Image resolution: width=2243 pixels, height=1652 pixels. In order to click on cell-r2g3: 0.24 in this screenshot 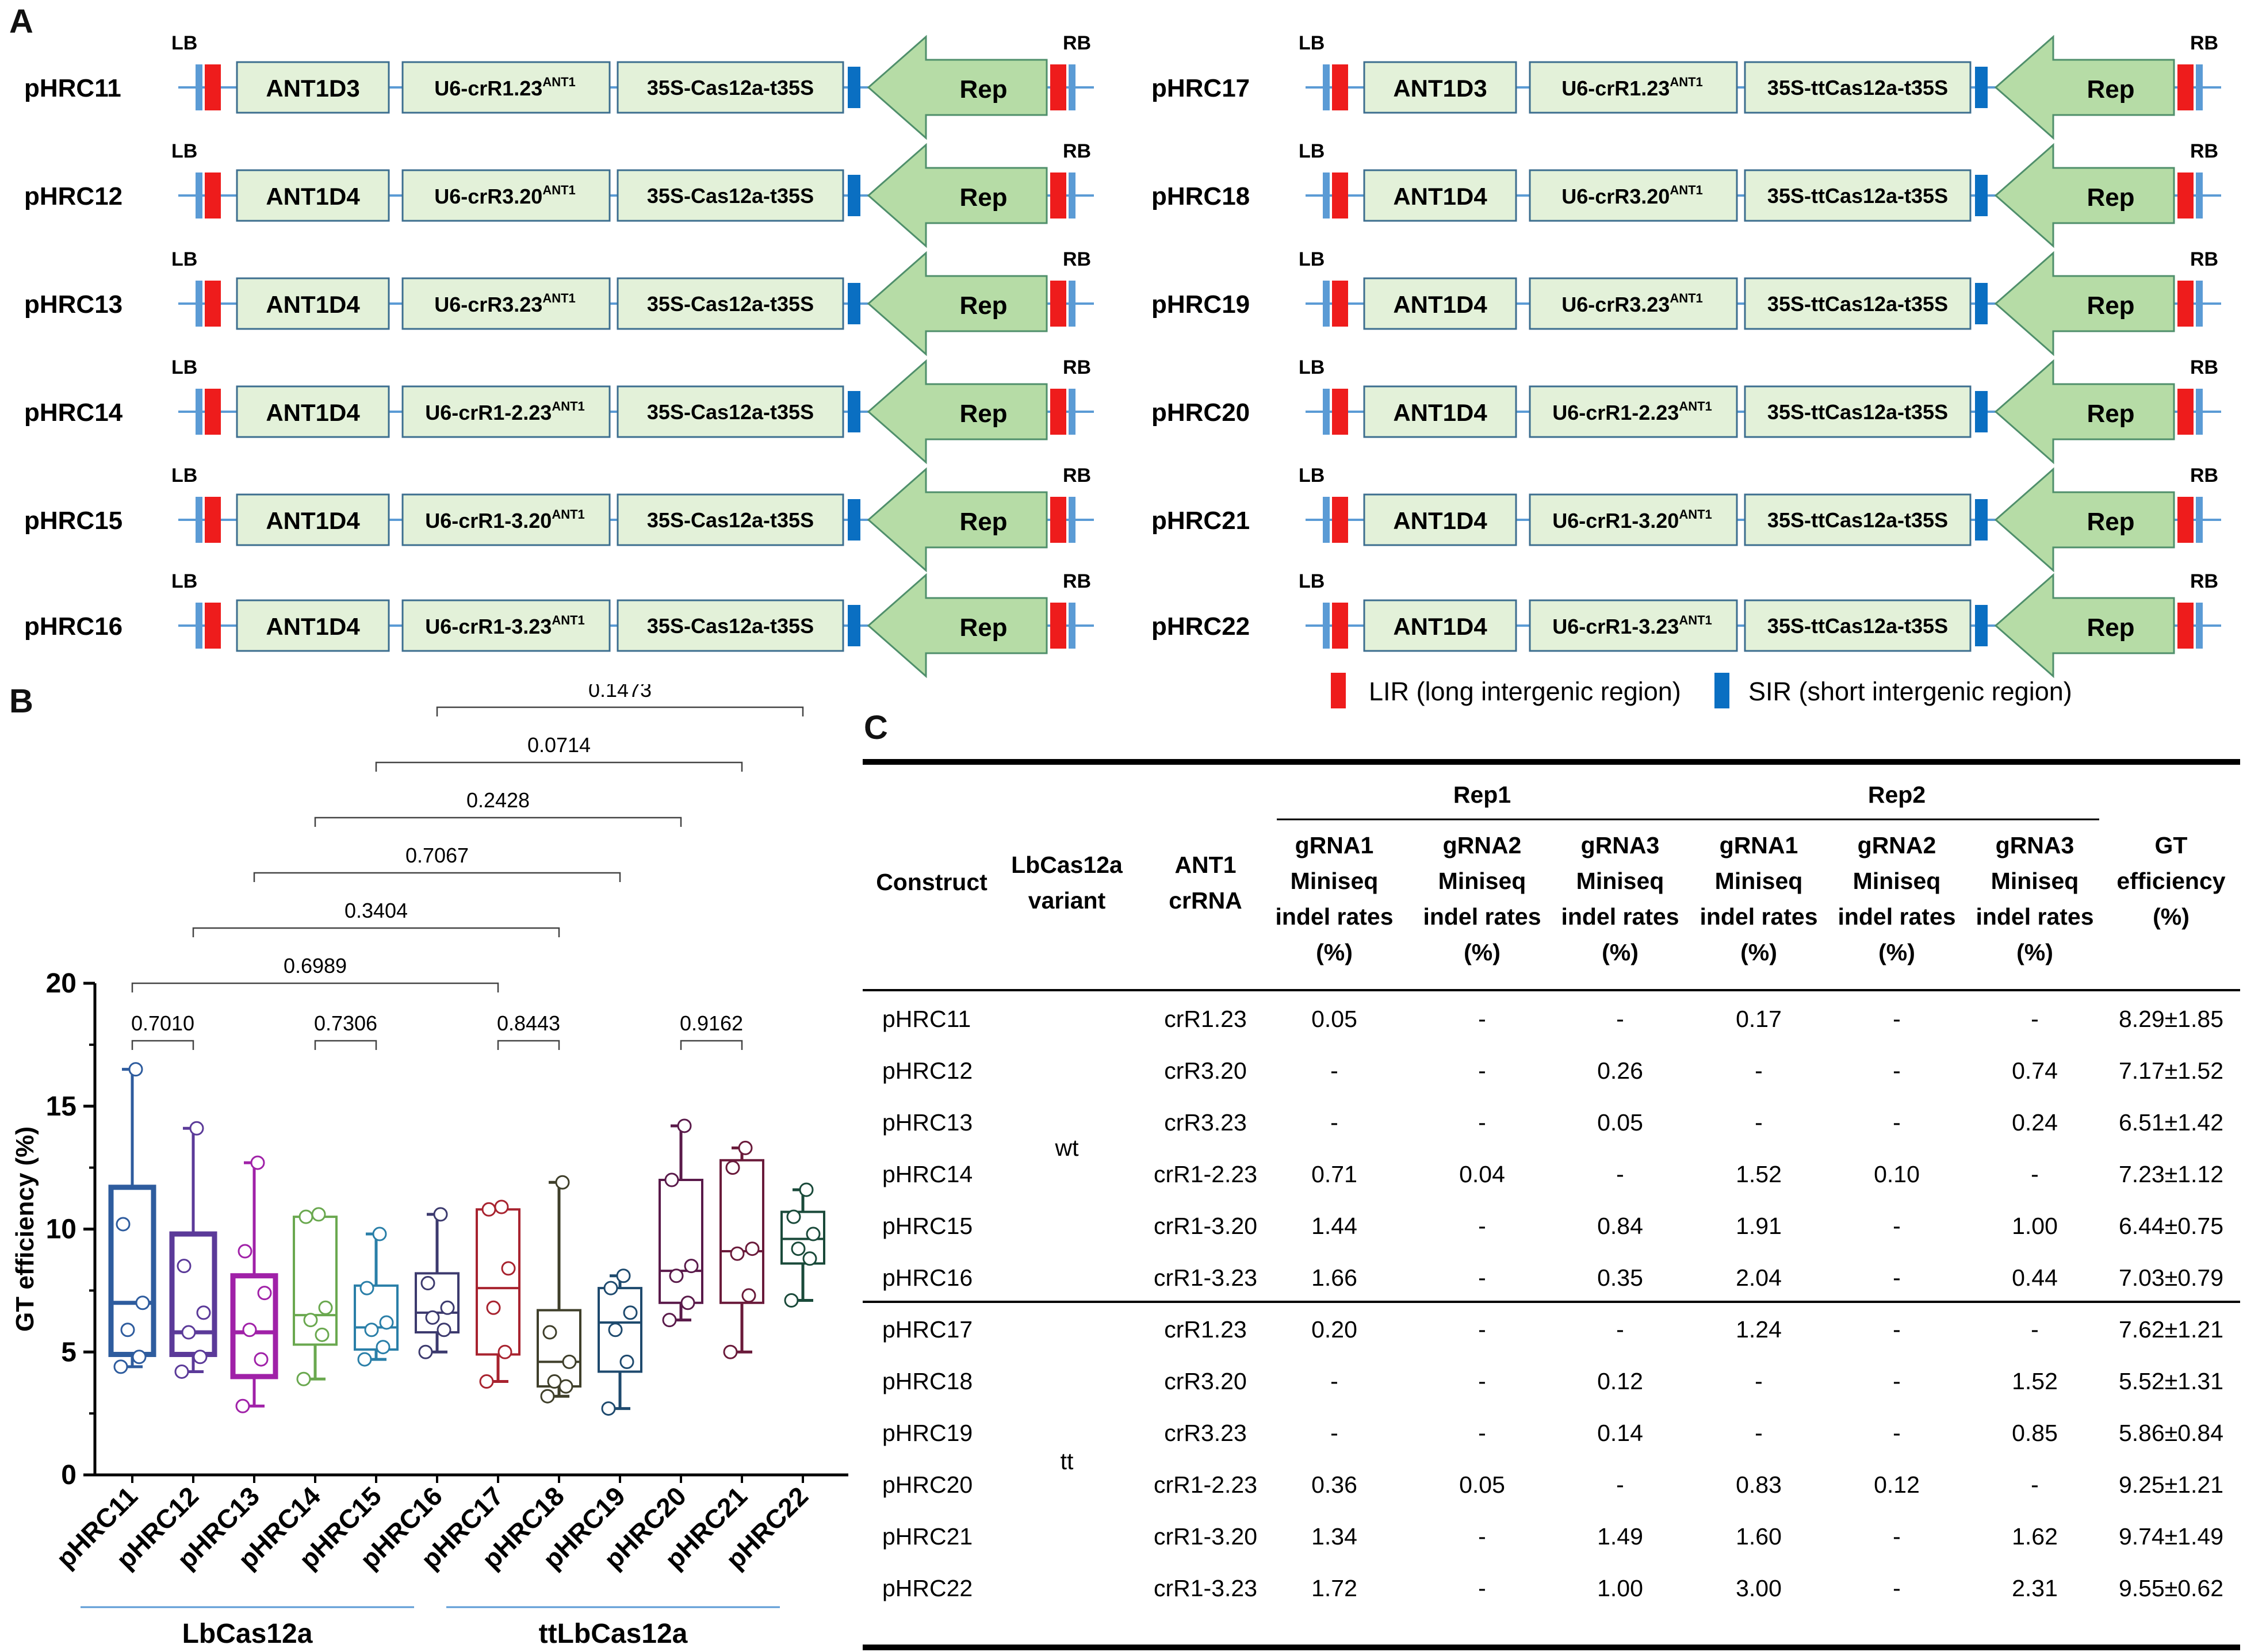, I will do `click(2035, 1122)`.